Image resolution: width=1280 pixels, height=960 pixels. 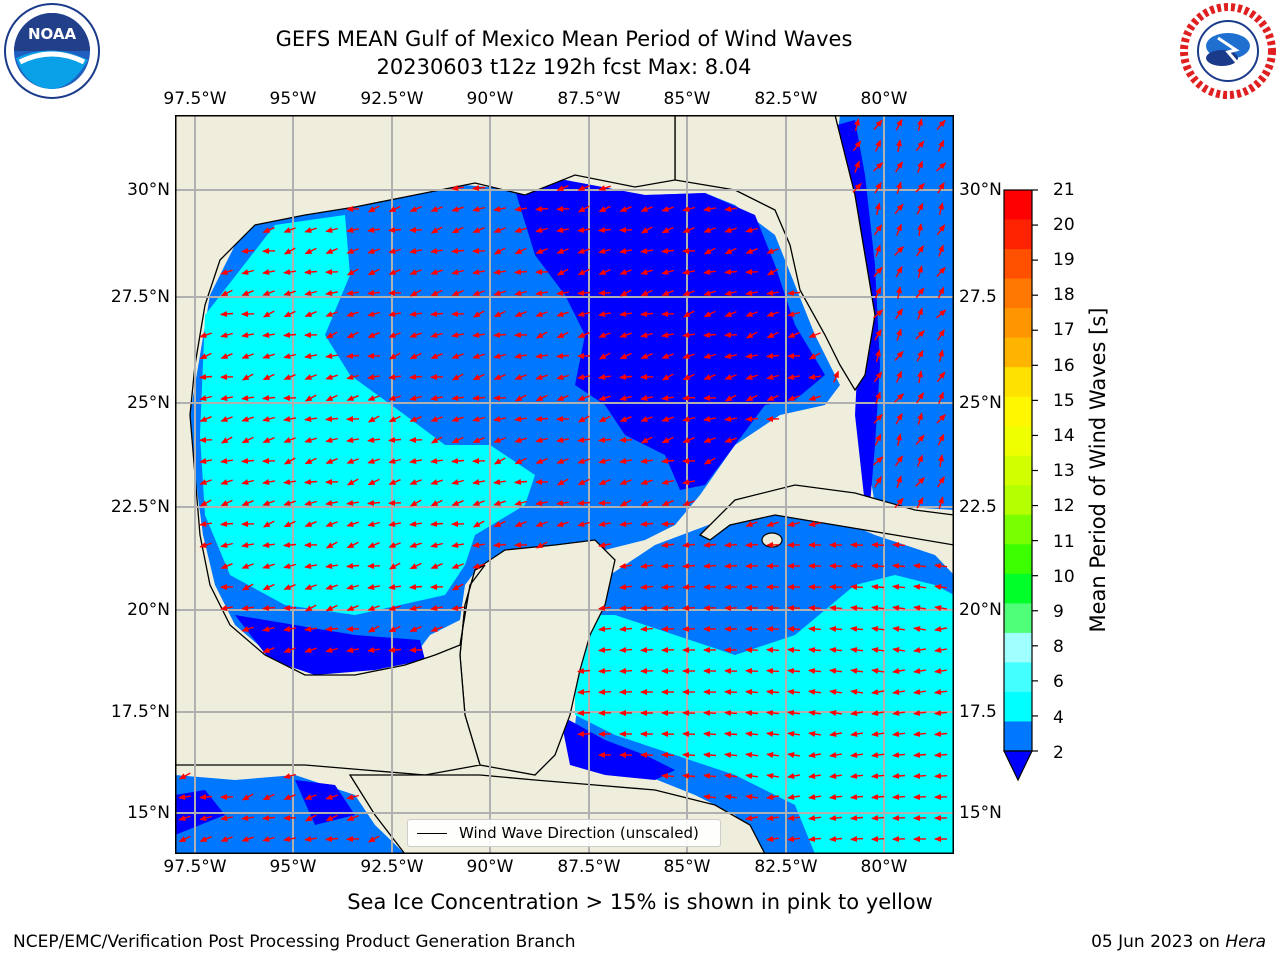 I want to click on florida-land, so click(x=775, y=253).